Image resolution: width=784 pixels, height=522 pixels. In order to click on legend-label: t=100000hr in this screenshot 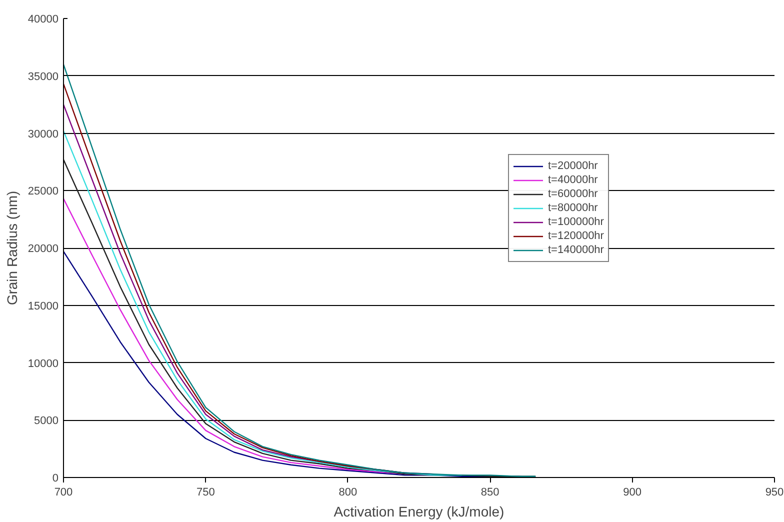, I will do `click(576, 222)`.